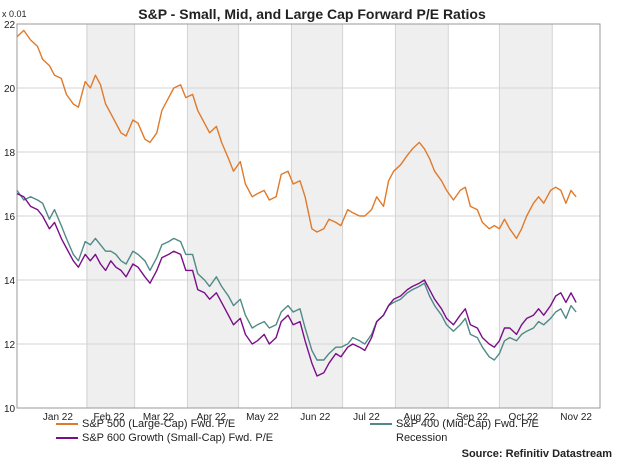 The image size is (624, 467). I want to click on x-tick-label: Sep 22, so click(472, 417).